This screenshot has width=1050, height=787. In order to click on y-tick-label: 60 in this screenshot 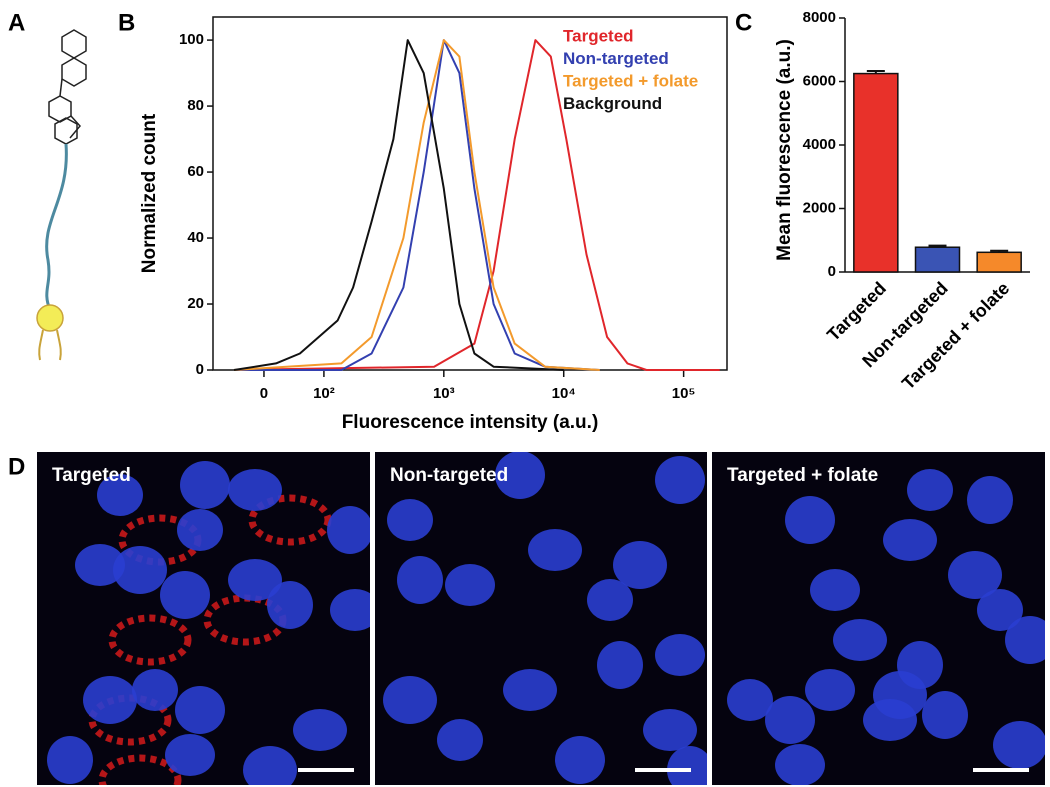, I will do `click(195, 171)`.